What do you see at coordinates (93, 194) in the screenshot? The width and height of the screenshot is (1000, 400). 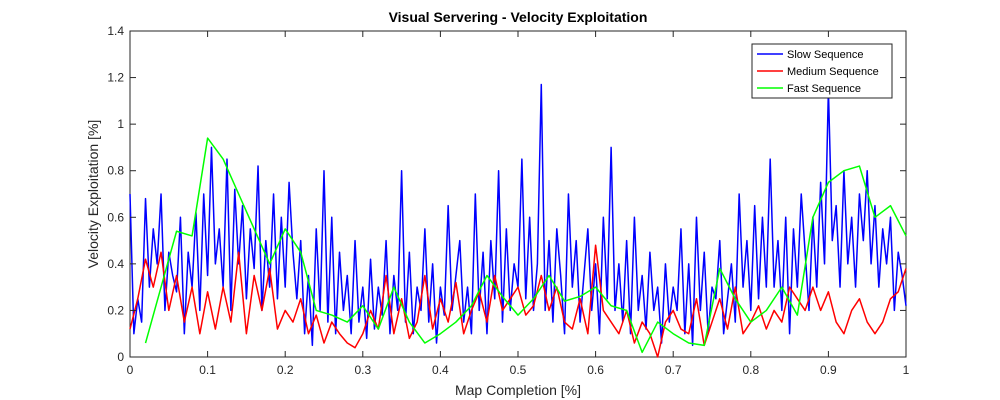 I see `y-axis-label: Velocity Exploitation [%]` at bounding box center [93, 194].